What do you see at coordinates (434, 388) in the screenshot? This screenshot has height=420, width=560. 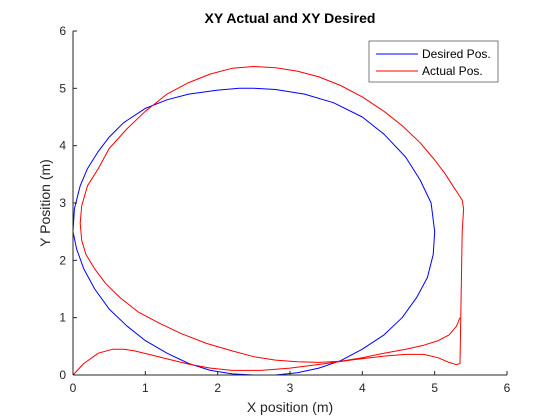 I see `x-tick-label: 5` at bounding box center [434, 388].